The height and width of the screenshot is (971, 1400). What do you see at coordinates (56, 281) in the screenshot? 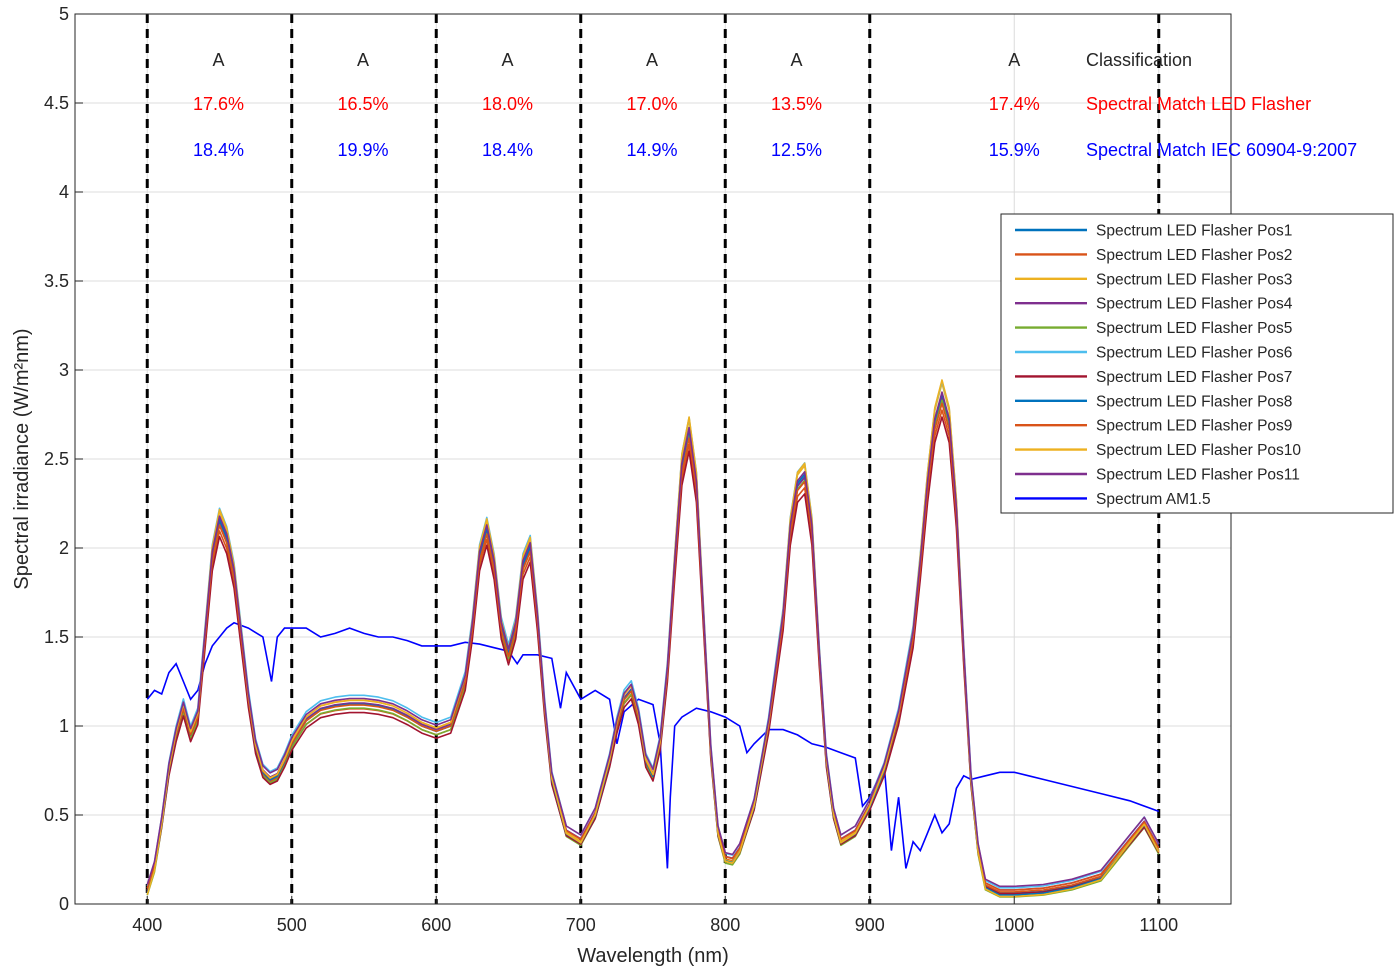
I see `y-tick-label: 3.5` at bounding box center [56, 281].